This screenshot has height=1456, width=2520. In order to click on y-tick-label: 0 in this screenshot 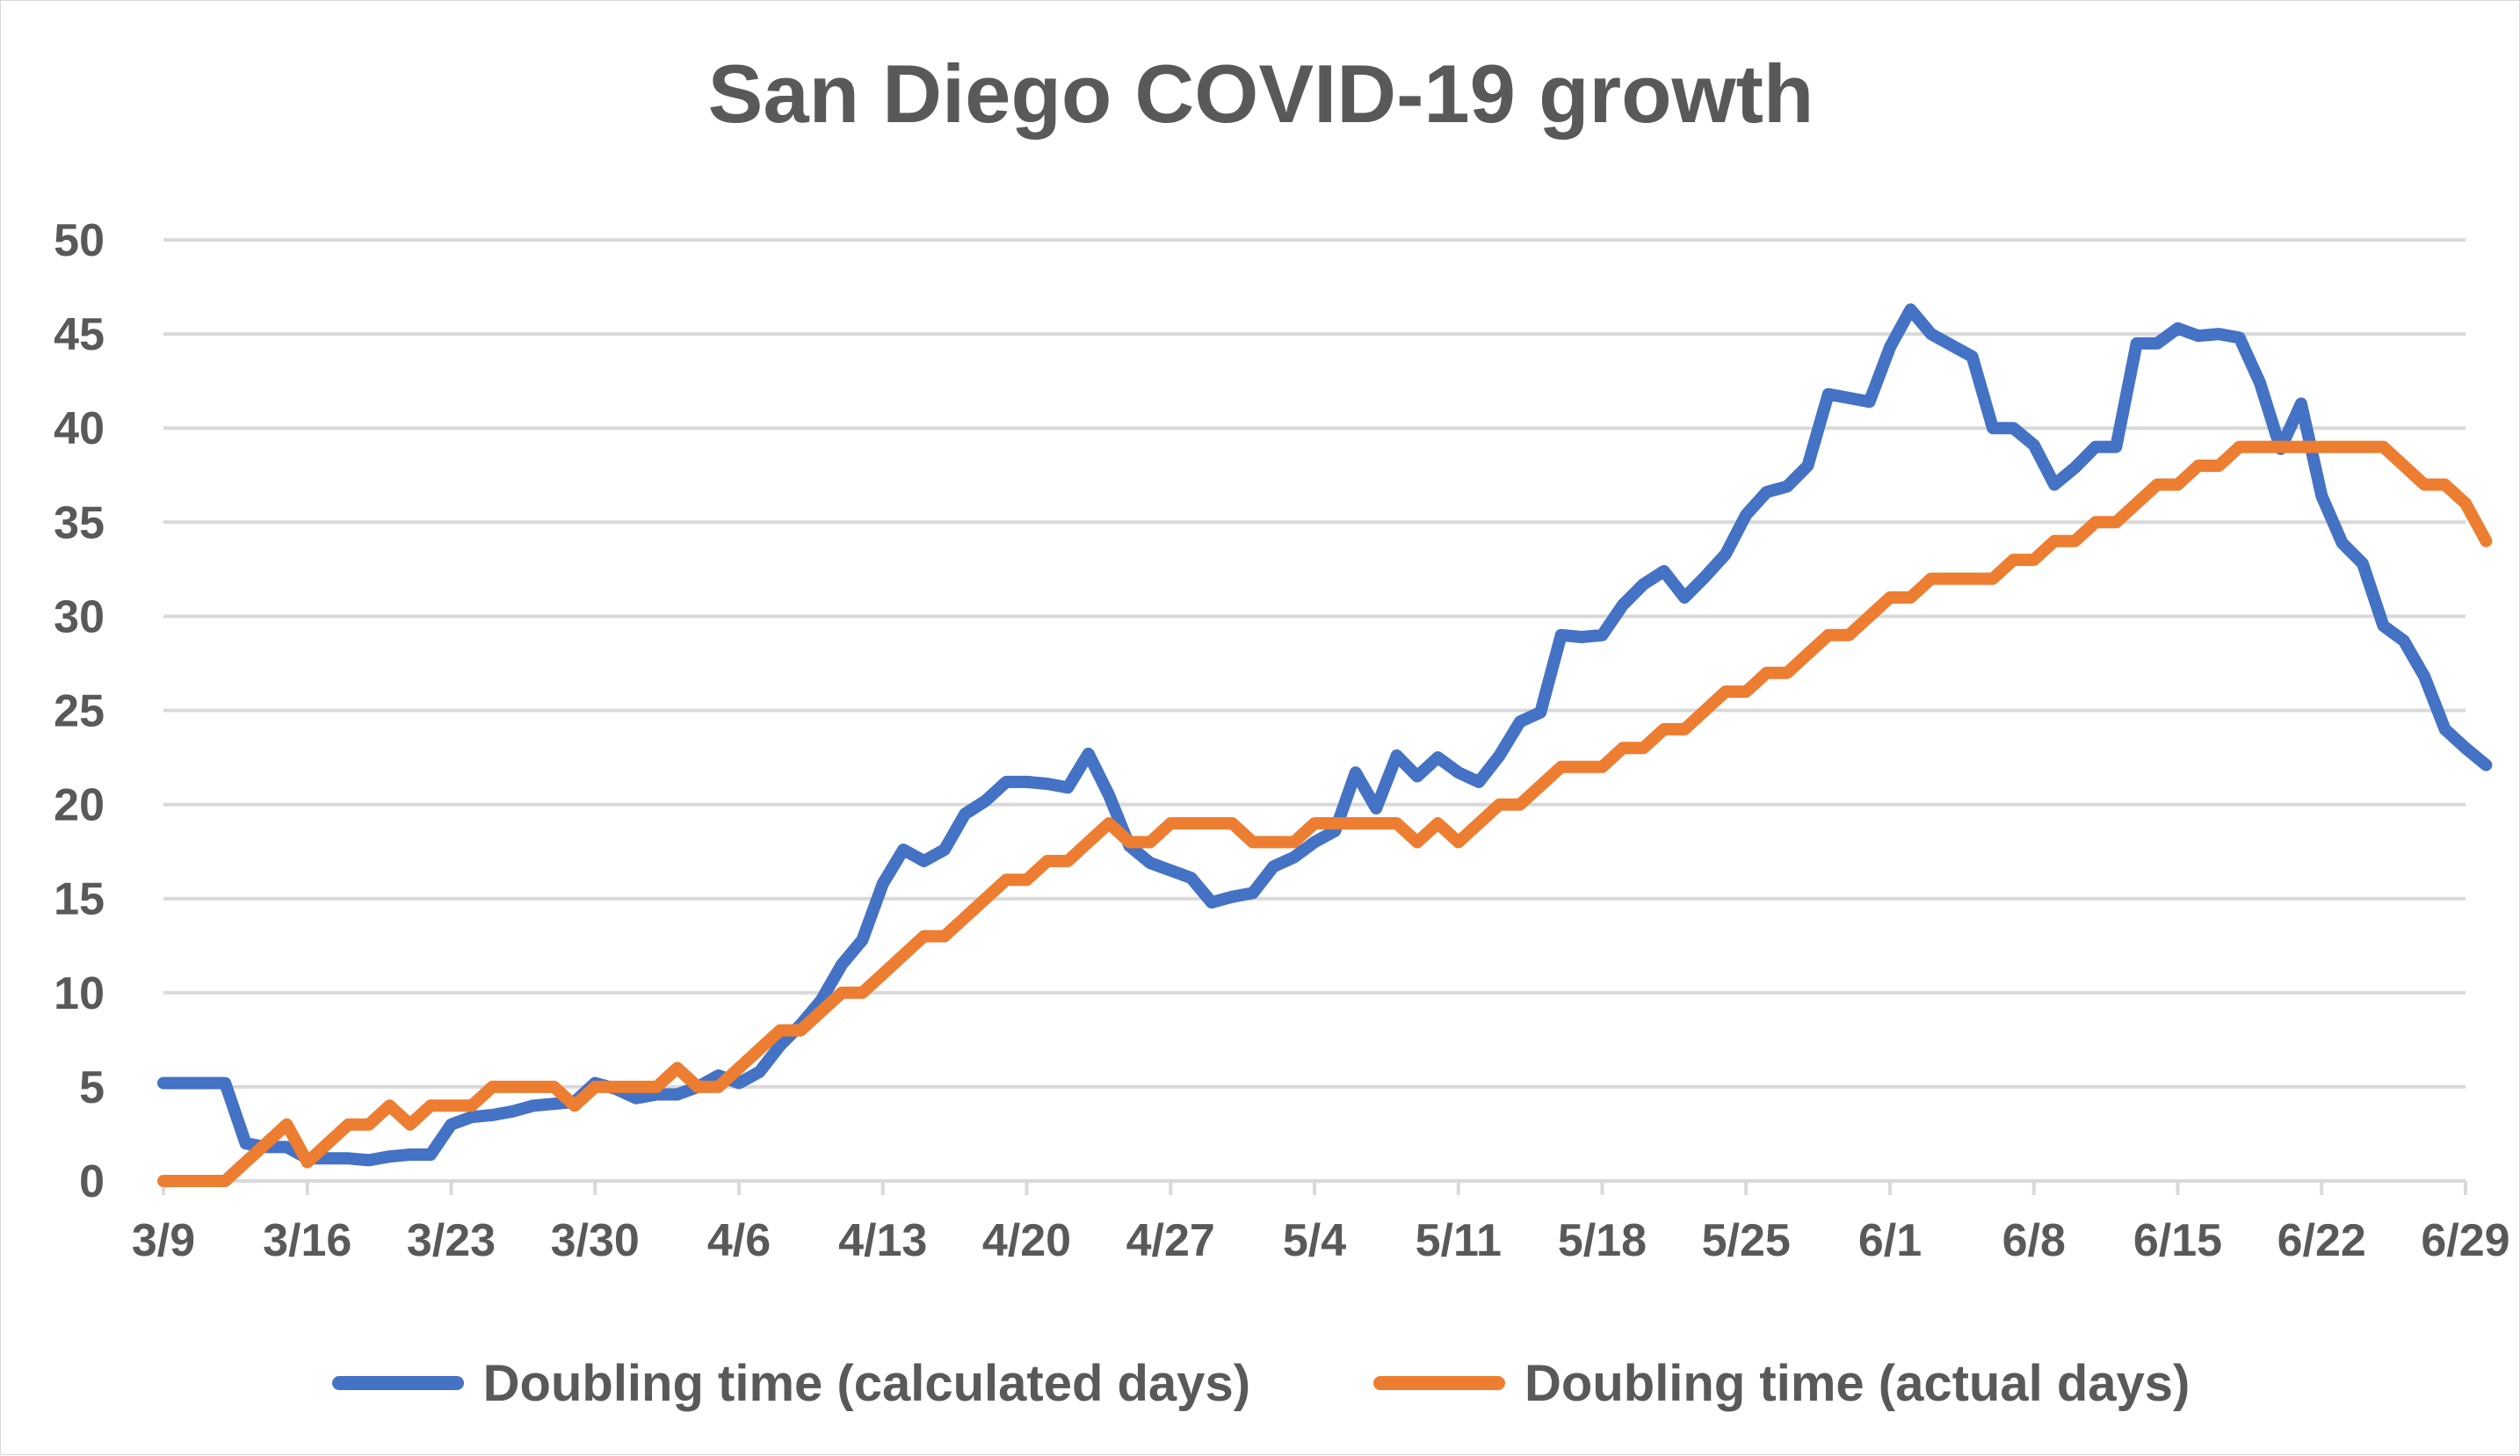, I will do `click(92, 1182)`.